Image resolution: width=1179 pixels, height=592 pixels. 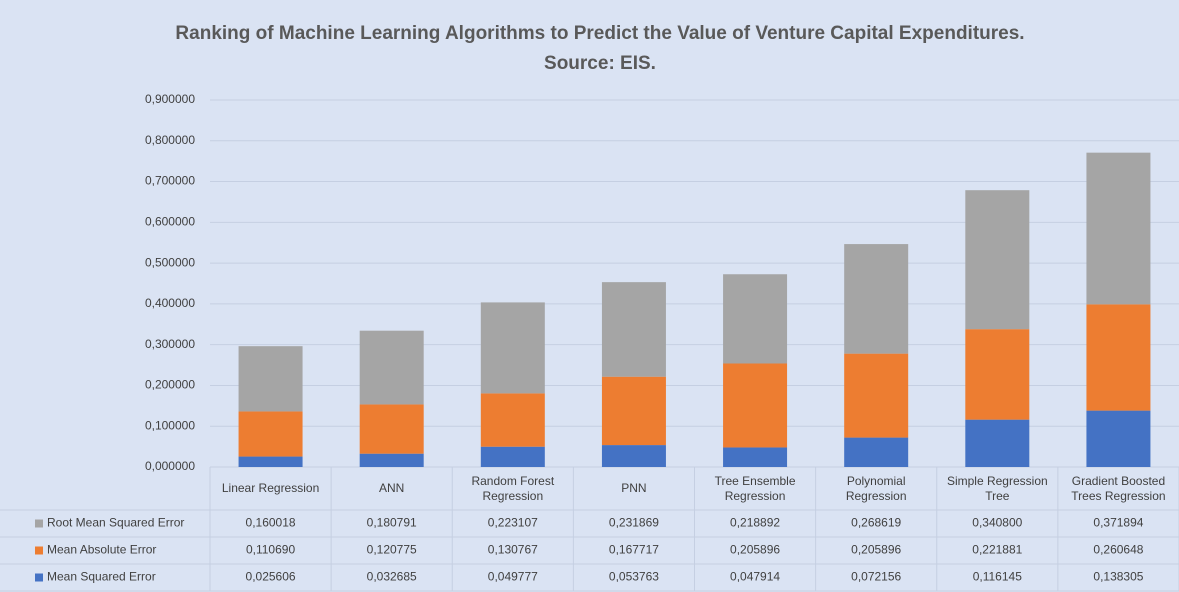 What do you see at coordinates (392, 550) in the screenshot?
I see `table-value: 0,120775` at bounding box center [392, 550].